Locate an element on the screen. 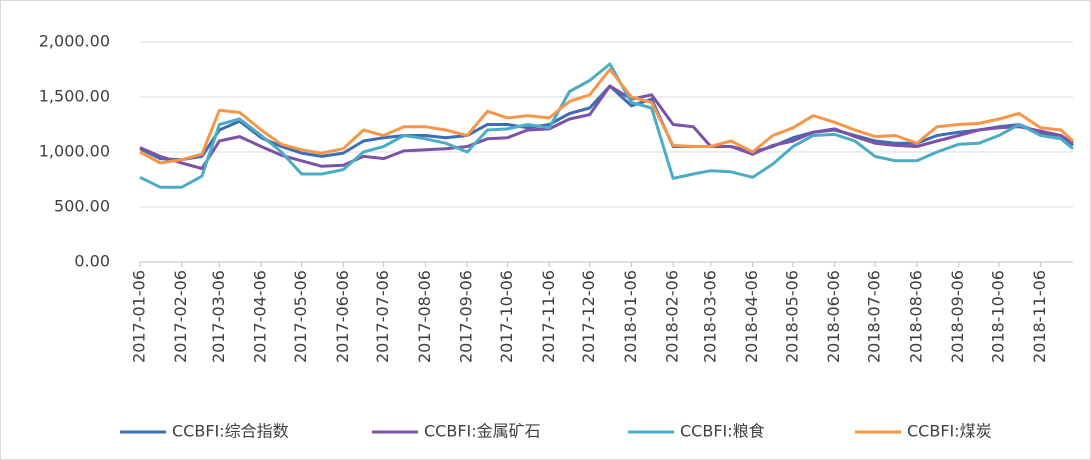 Image resolution: width=1091 pixels, height=460 pixels. y-tick-label: 0.00 is located at coordinates (92, 261).